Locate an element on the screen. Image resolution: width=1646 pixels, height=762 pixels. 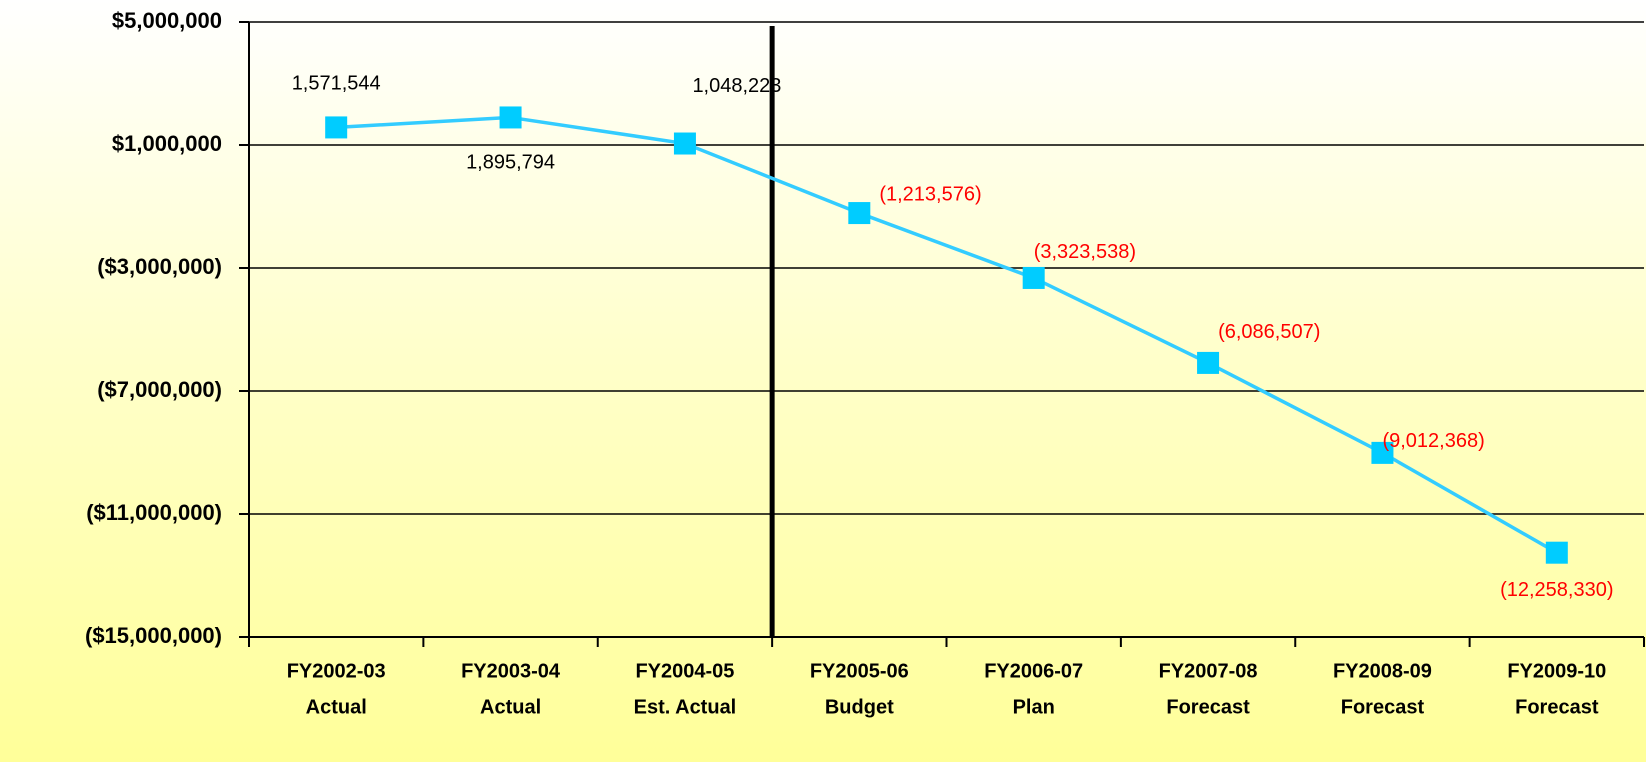
data-label: (3,323,538) is located at coordinates (1085, 252).